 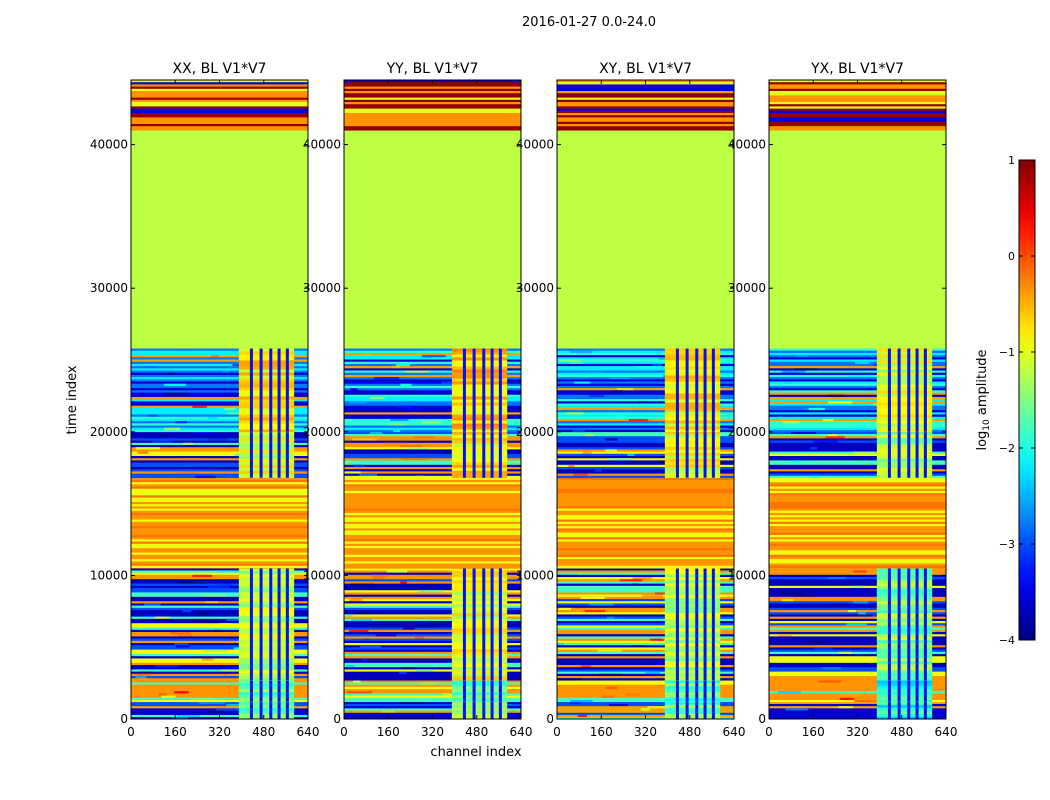 What do you see at coordinates (322, 145) in the screenshot?
I see `y-tick-label: 40000` at bounding box center [322, 145].